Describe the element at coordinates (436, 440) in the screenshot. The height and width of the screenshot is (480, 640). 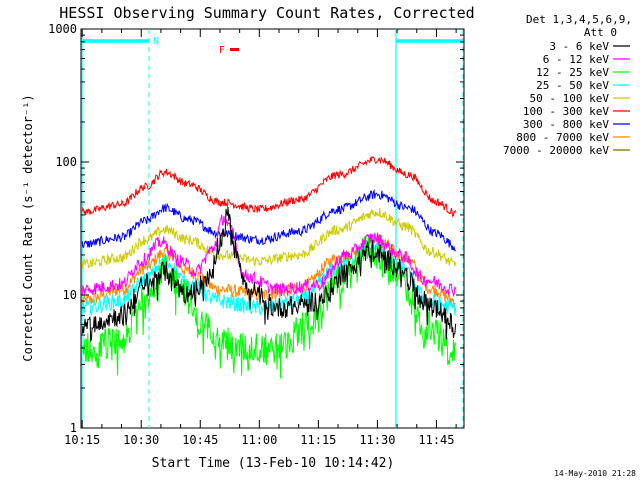
I see `x-tick-label: 11:45` at that location.